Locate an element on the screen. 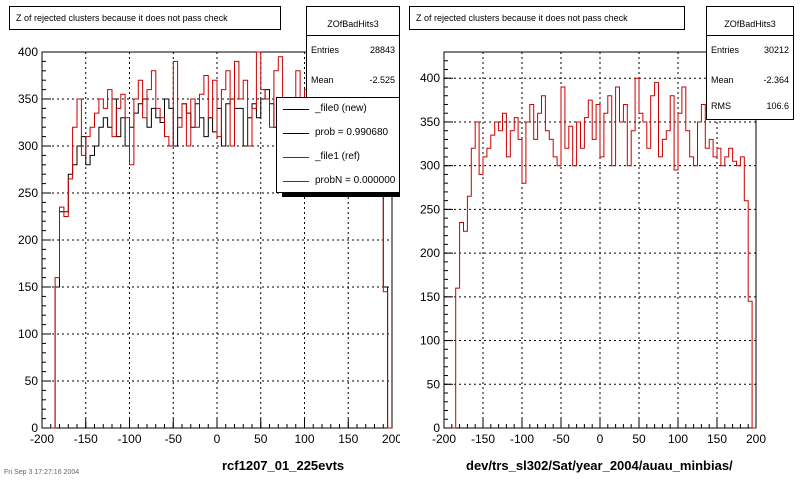 This screenshot has height=480, width=800. right-stats-name: ZOfBadHits3 is located at coordinates (750, 24).